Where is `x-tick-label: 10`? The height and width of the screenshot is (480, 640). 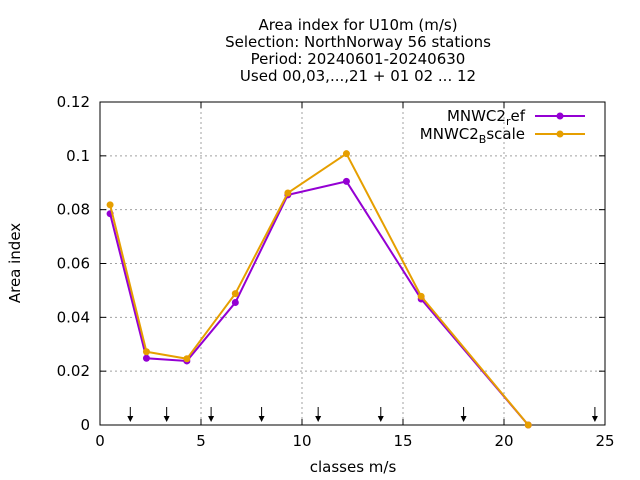
x-tick-label: 10 is located at coordinates (301, 441).